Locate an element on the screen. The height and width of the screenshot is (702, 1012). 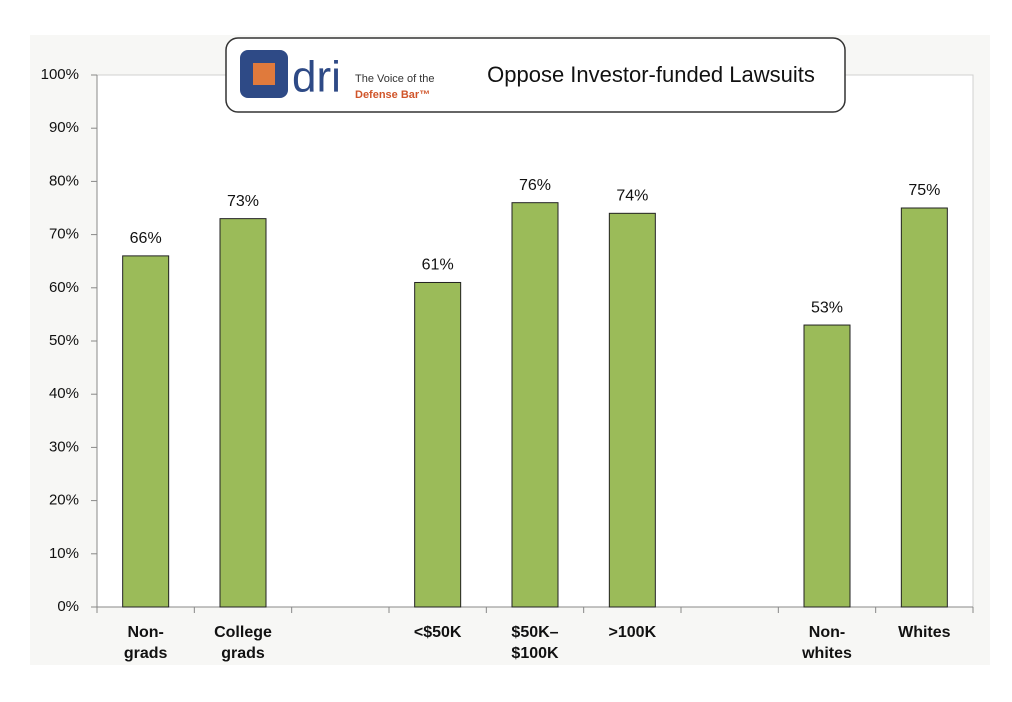
y-tick-label: 0% is located at coordinates (68, 606).